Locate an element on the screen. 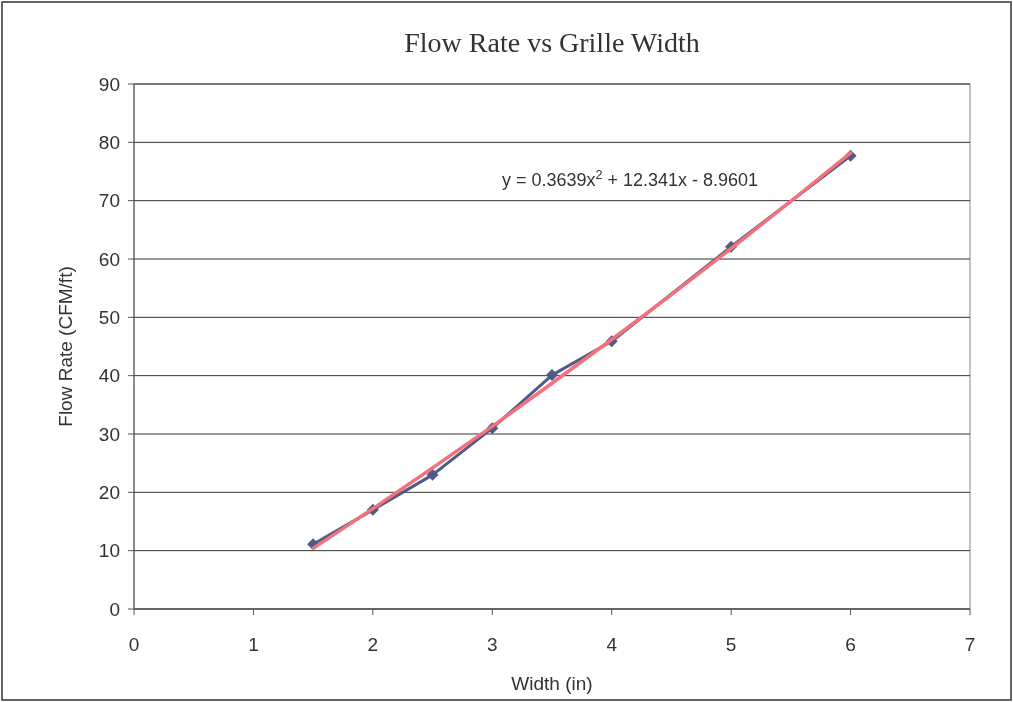  y-axis-title: Flow Rate (CFM/ft) is located at coordinates (65, 346).